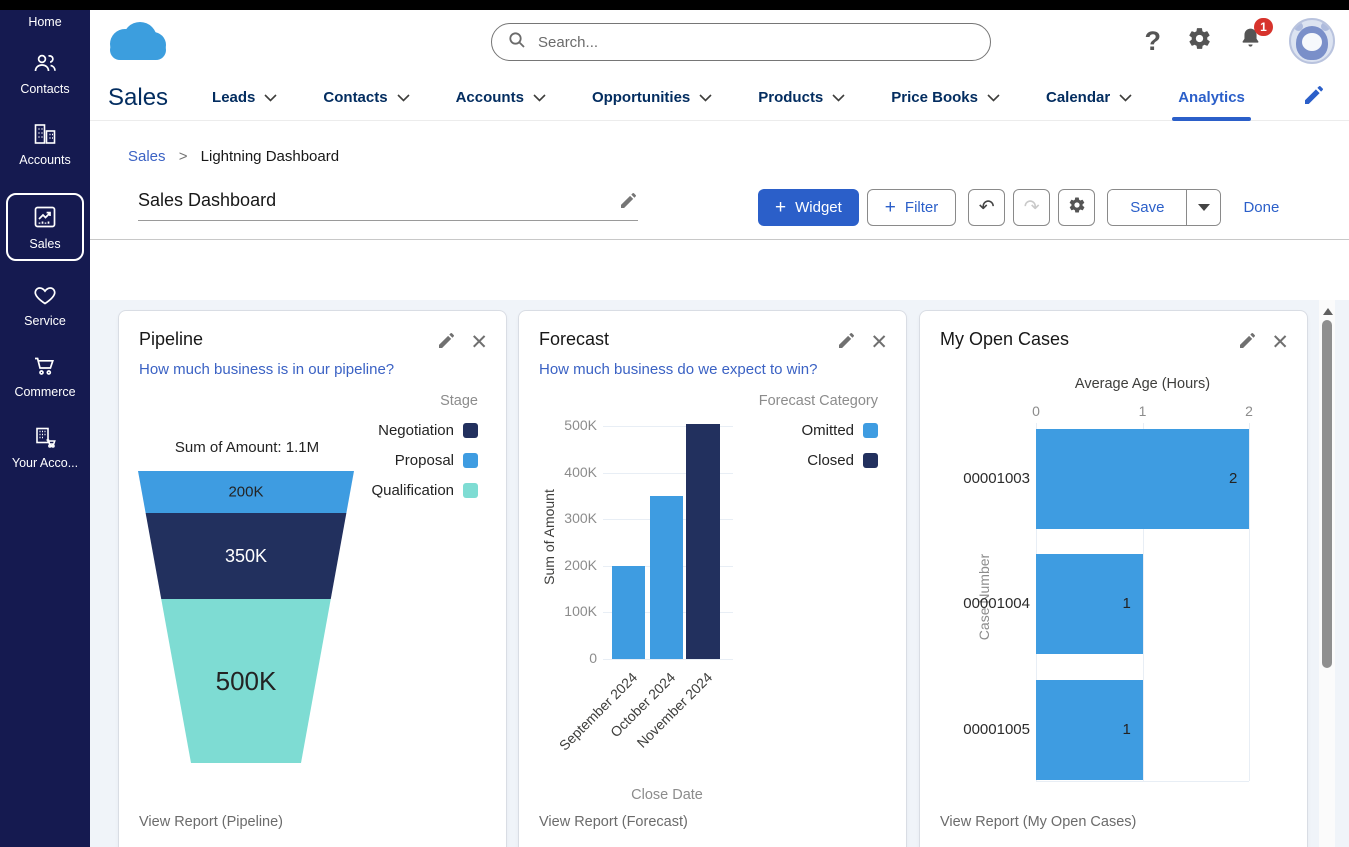 Image resolution: width=1349 pixels, height=847 pixels. What do you see at coordinates (1153, 40) in the screenshot?
I see `help-icon: ?` at bounding box center [1153, 40].